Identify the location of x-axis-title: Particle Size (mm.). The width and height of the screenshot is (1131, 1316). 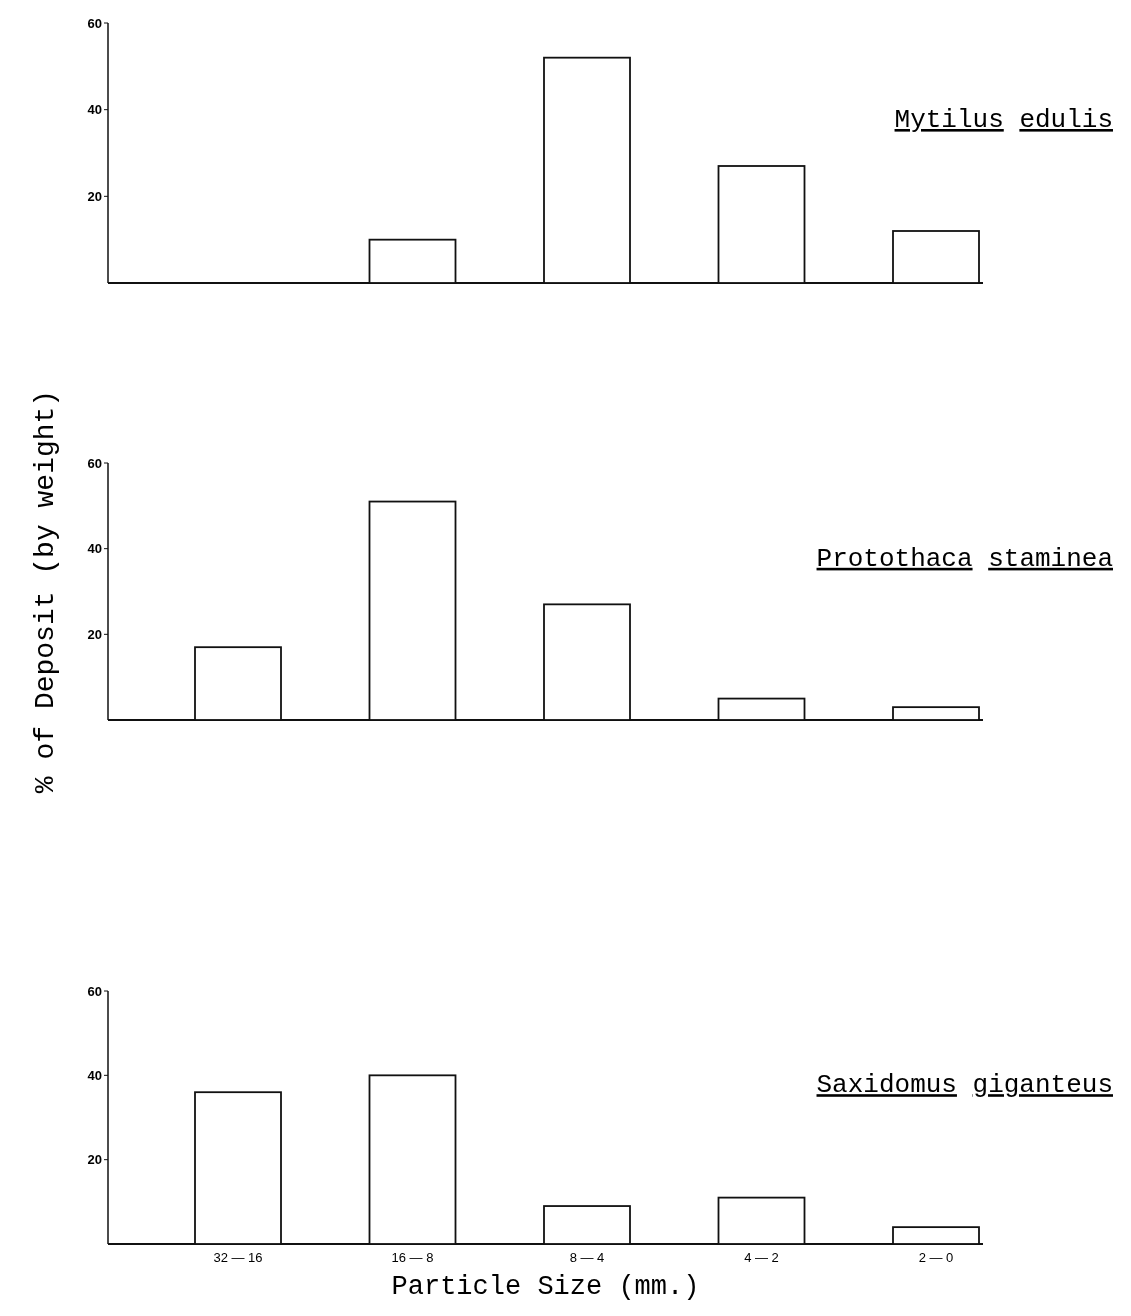
(545, 1287).